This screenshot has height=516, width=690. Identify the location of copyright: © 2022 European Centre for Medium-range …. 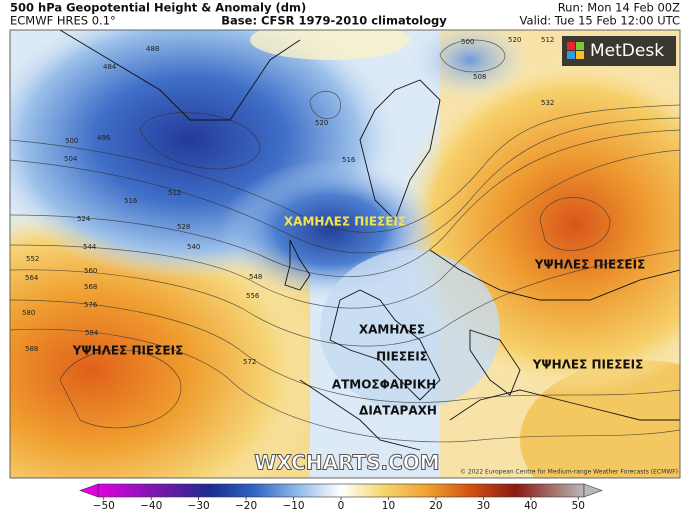
(569, 472).